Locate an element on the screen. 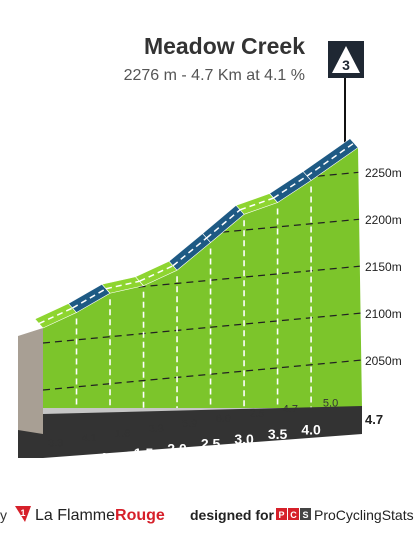  pcs-box-s is located at coordinates (305, 514).